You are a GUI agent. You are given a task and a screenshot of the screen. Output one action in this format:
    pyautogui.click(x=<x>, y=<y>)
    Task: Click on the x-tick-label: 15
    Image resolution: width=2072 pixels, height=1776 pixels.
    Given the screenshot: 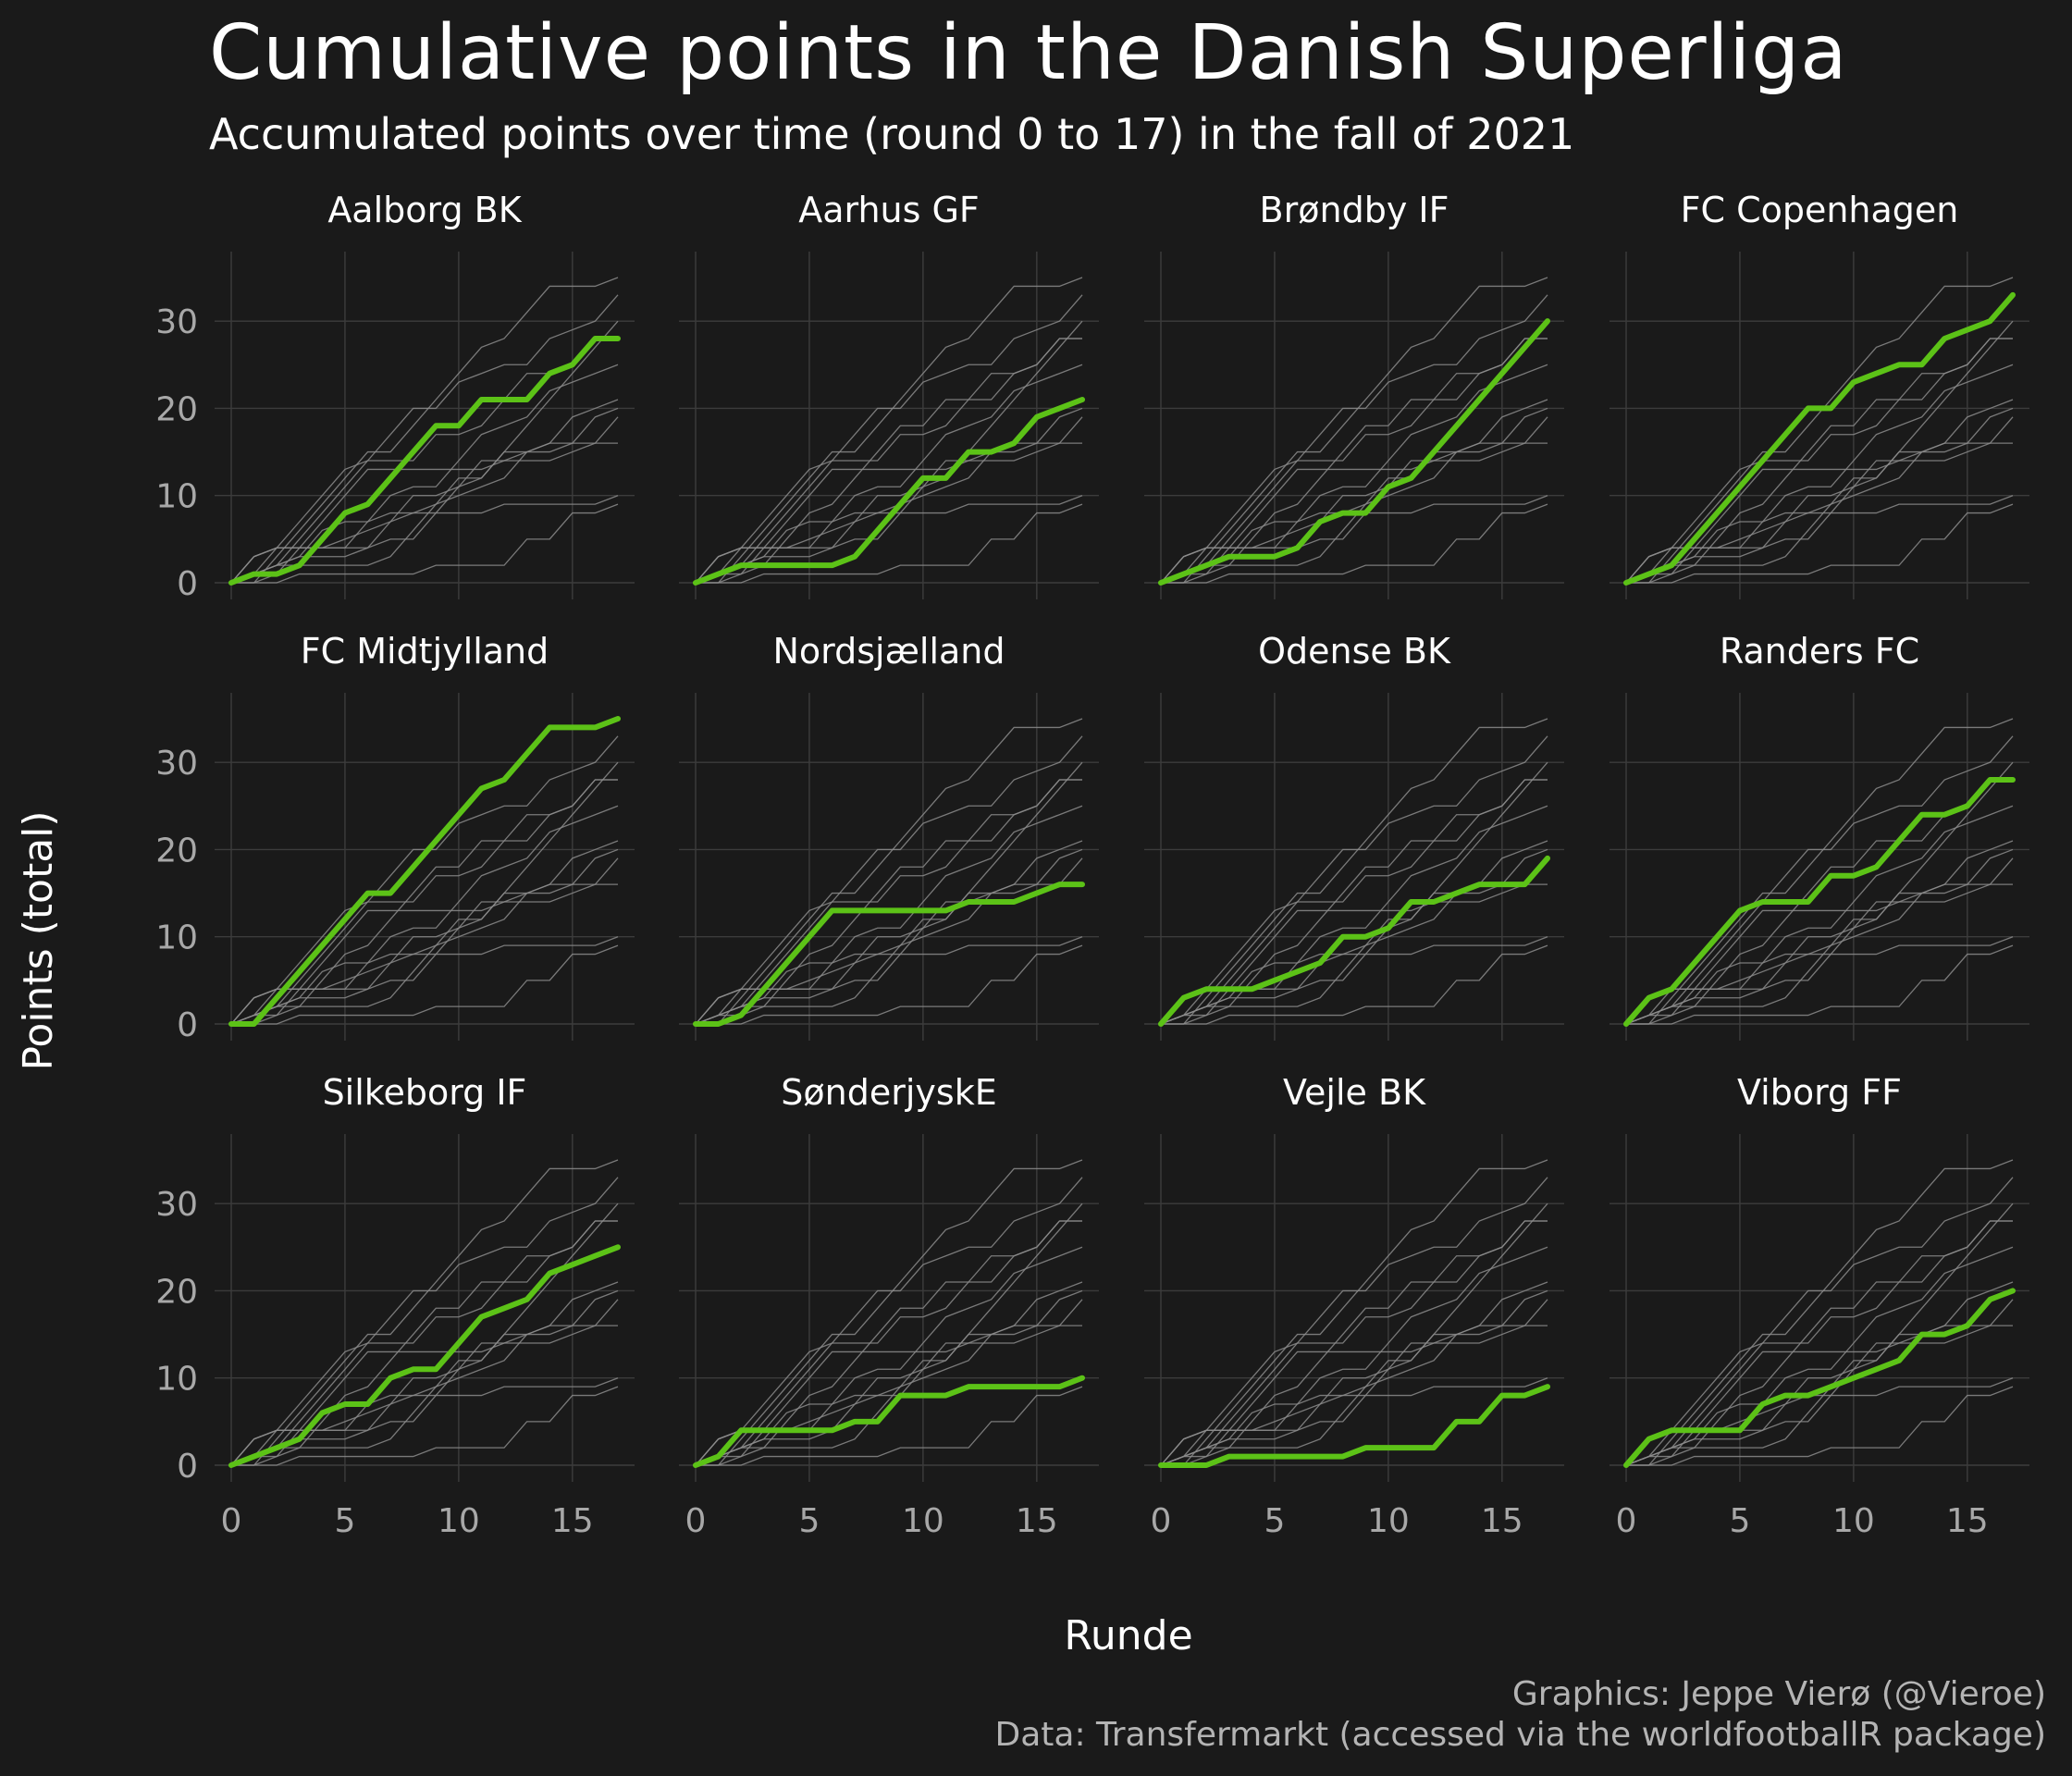 What is the action you would take?
    pyautogui.click(x=1968, y=1521)
    